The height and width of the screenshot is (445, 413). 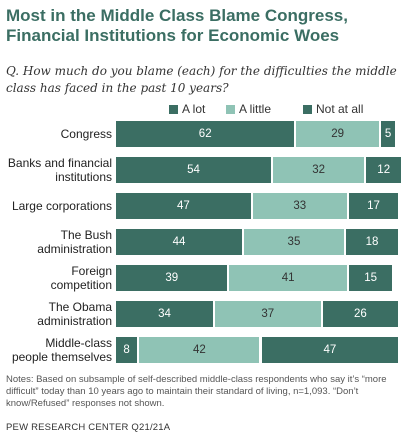 I want to click on data-label-not-at-all: 15, so click(x=371, y=278).